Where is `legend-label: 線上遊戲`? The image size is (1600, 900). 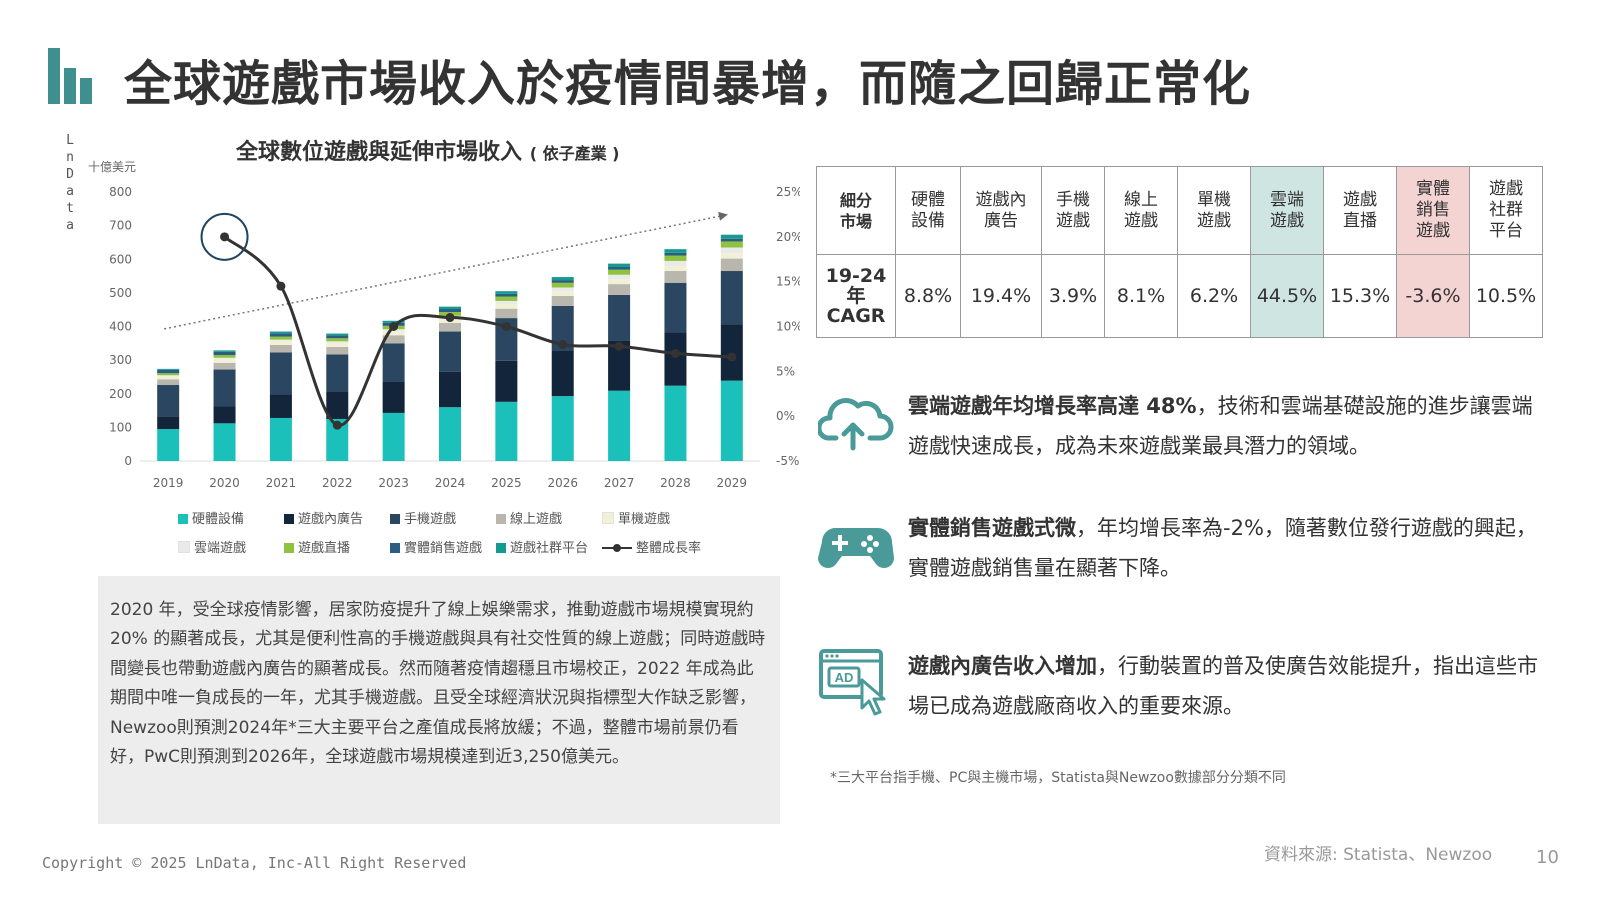
legend-label: 線上遊戲 is located at coordinates (536, 519).